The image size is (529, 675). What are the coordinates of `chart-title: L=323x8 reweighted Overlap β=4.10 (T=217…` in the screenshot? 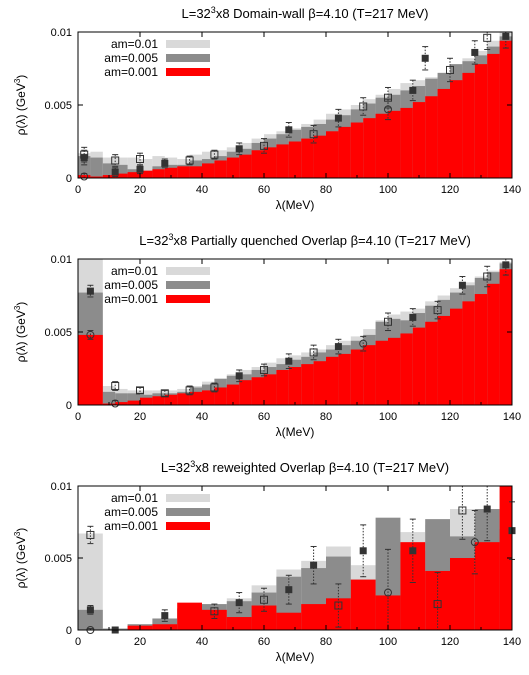 It's located at (305, 467).